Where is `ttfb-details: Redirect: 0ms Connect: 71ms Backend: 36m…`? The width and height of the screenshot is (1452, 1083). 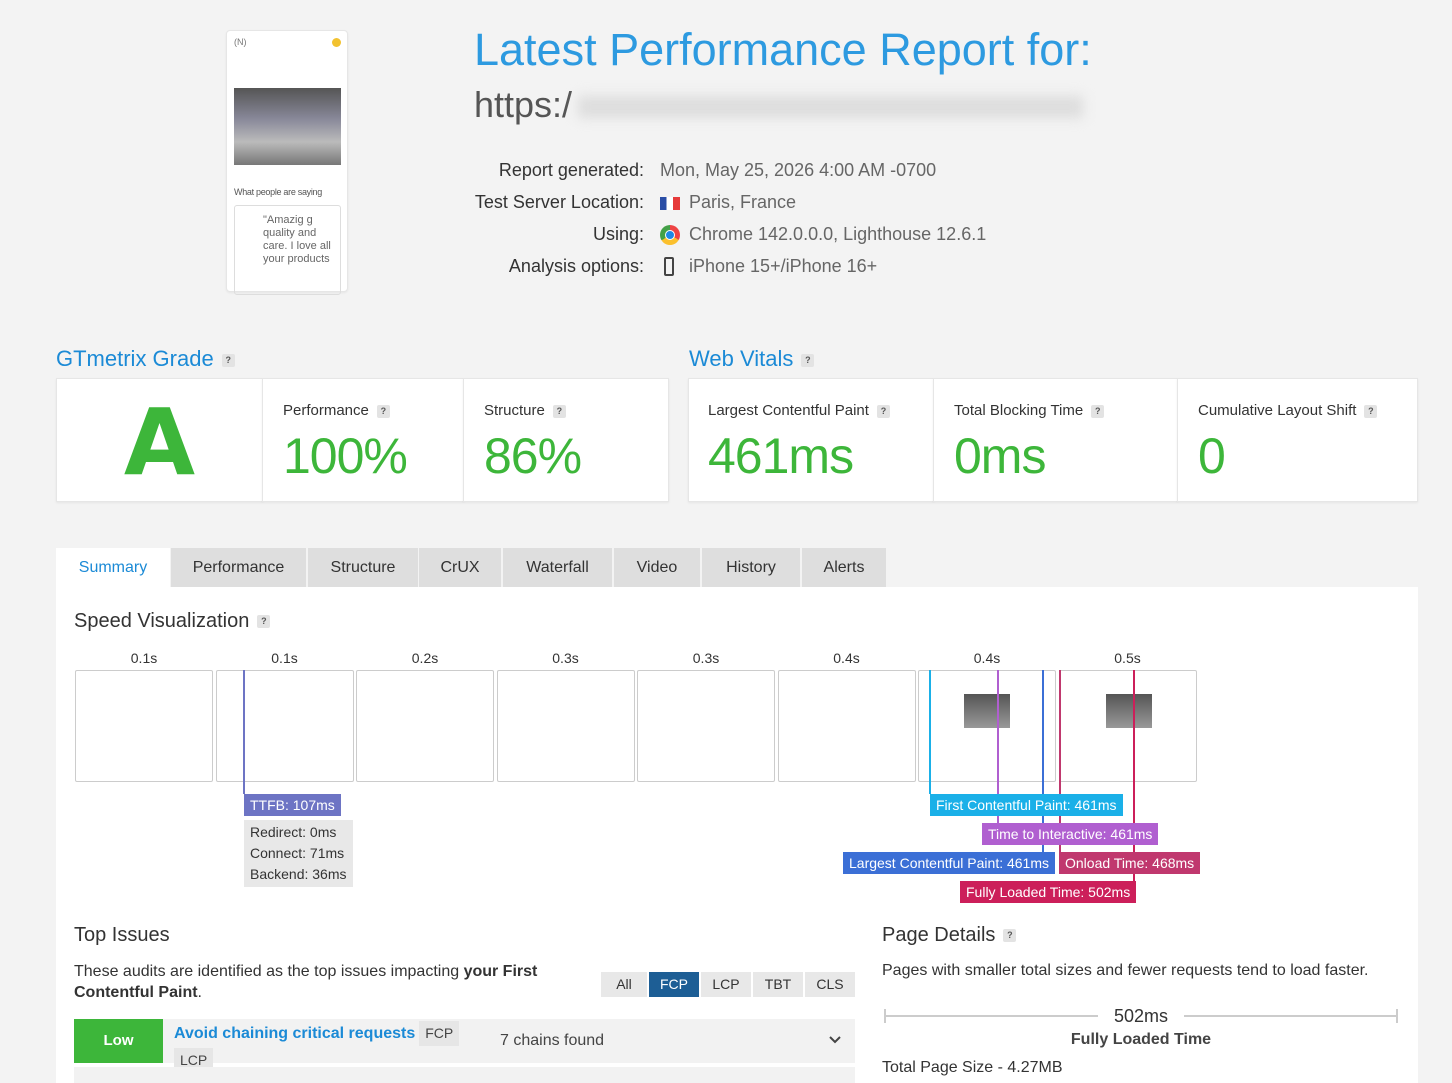
ttfb-details: Redirect: 0ms Connect: 71ms Backend: 36m… is located at coordinates (298, 853).